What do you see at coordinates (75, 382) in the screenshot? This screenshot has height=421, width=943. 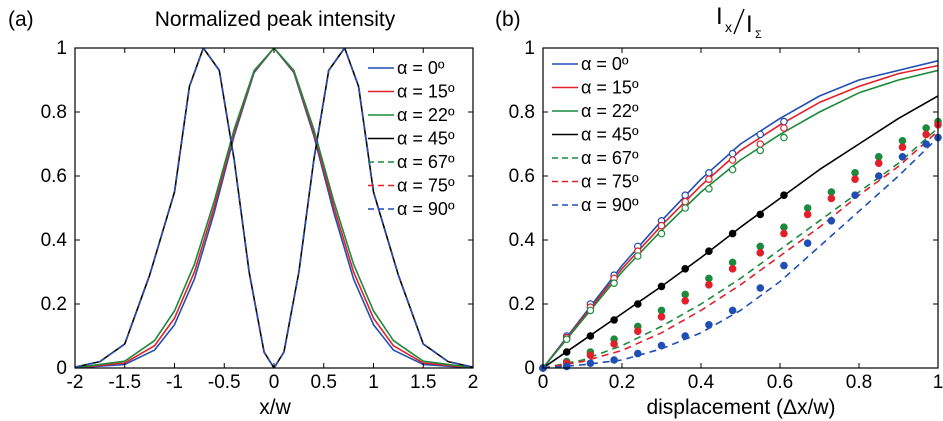 I see `x-tick-label: -2` at bounding box center [75, 382].